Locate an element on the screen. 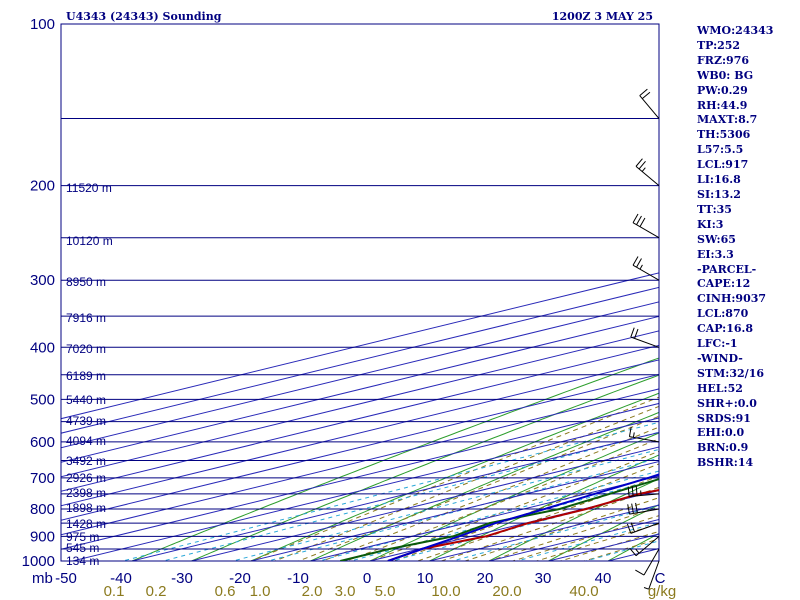 The width and height of the screenshot is (800, 600). temperature-tick-label: -40 is located at coordinates (121, 578).